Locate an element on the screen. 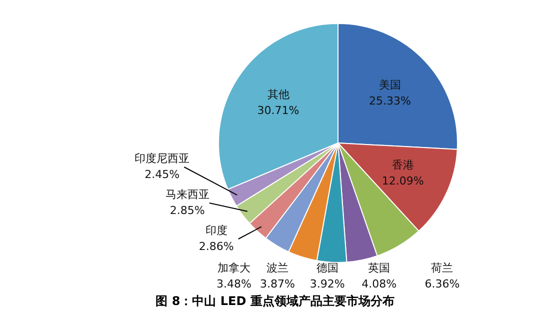  data-label: 4.08% is located at coordinates (379, 283).